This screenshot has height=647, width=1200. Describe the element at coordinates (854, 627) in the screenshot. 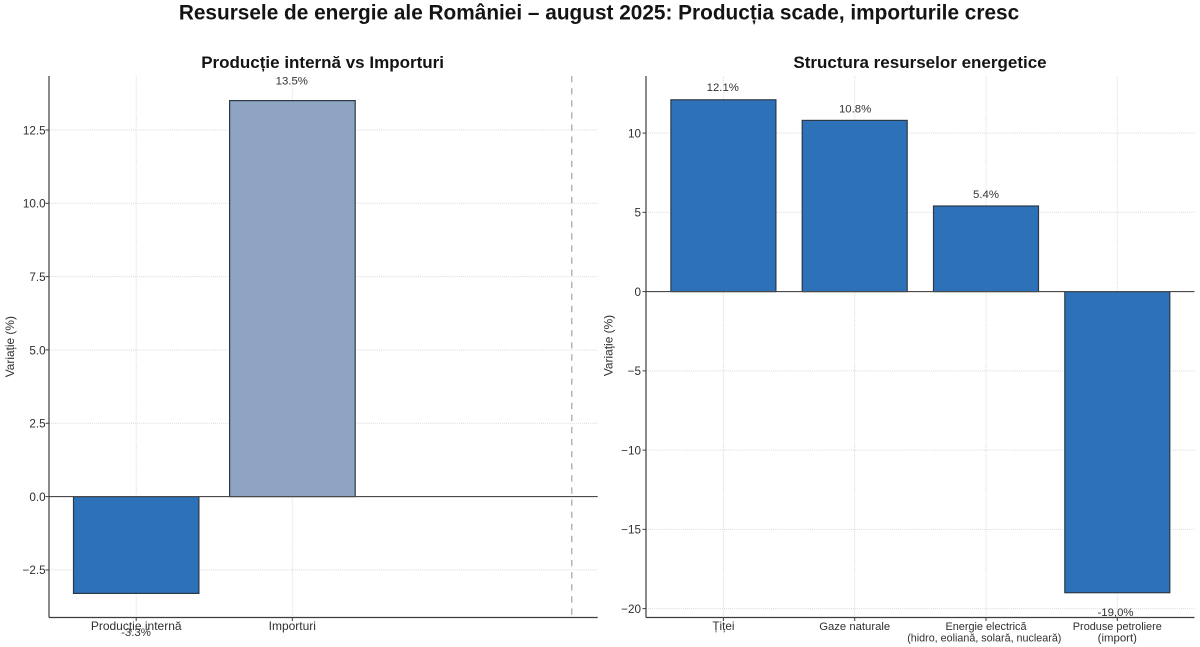

I see `svg-text: Gaze naturale` at that location.